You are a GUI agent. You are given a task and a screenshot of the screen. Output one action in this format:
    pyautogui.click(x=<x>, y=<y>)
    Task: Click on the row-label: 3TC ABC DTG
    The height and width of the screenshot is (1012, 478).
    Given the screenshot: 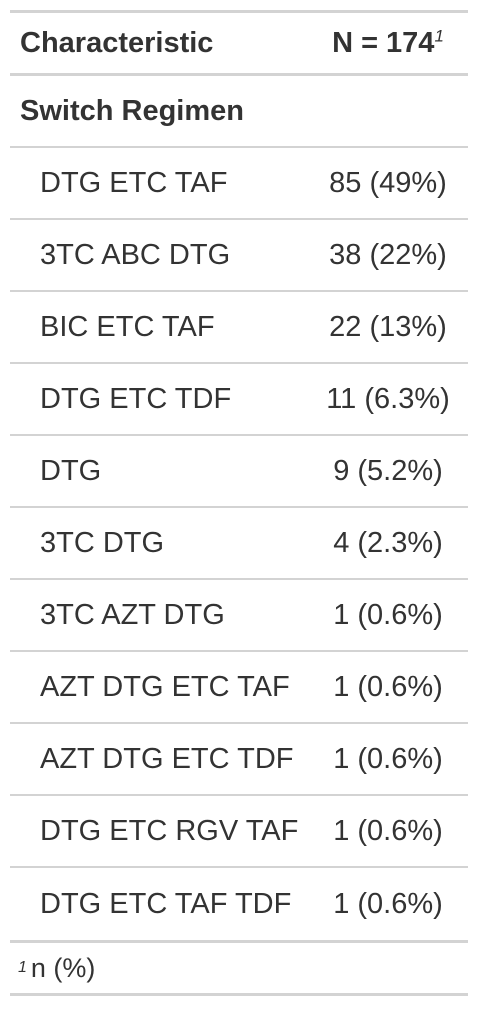 What is the action you would take?
    pyautogui.click(x=135, y=254)
    